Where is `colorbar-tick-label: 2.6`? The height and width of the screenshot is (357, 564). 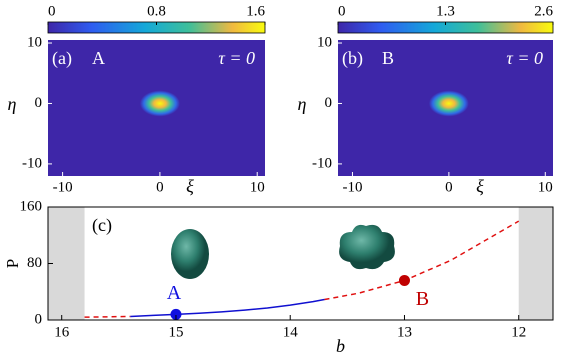
colorbar-tick-label: 2.6 is located at coordinates (543, 11).